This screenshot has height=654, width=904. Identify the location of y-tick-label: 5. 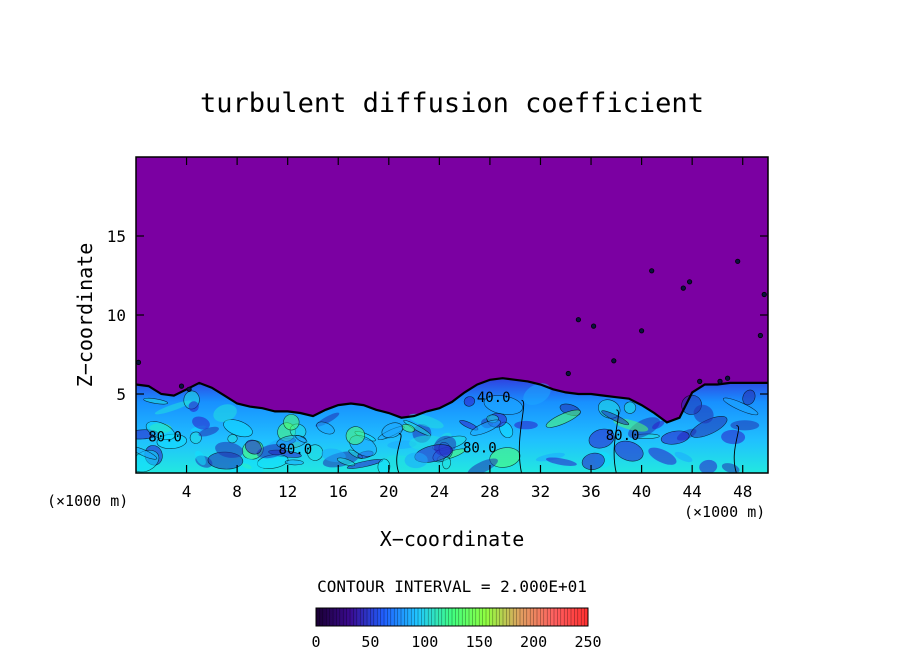
(121, 394).